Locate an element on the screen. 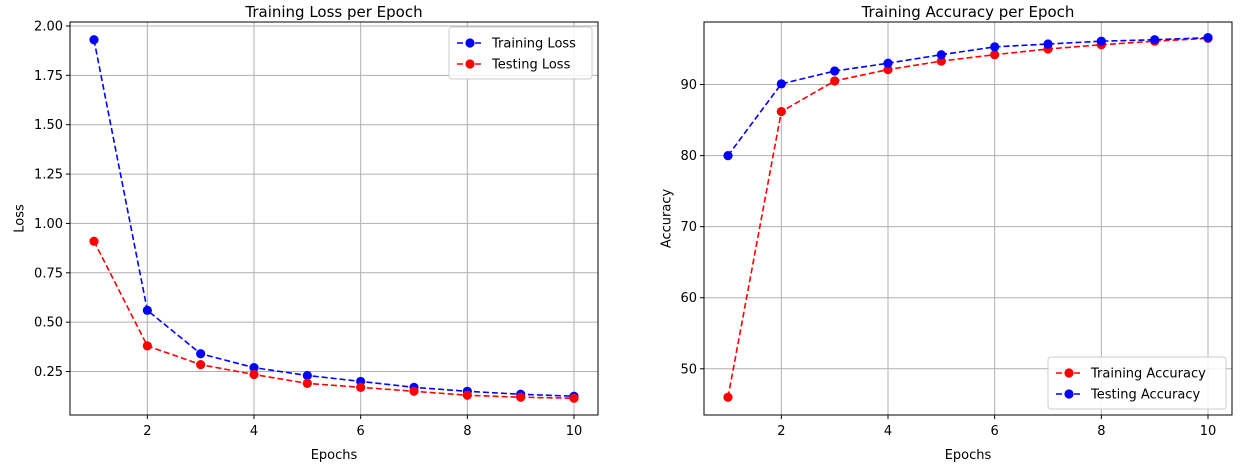 The height and width of the screenshot is (470, 1242). legend-entry: Training Loss is located at coordinates (516, 44).